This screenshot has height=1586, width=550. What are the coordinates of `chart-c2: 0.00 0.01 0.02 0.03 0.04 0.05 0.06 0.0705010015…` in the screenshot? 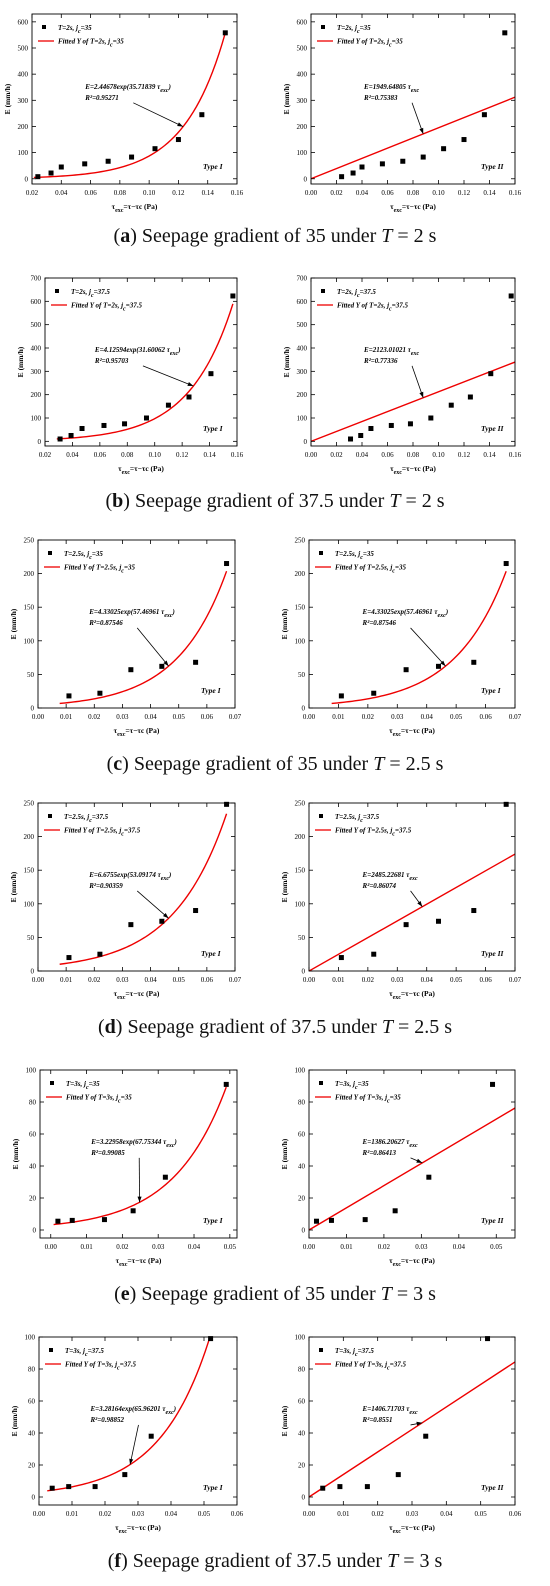 It's located at (401, 638).